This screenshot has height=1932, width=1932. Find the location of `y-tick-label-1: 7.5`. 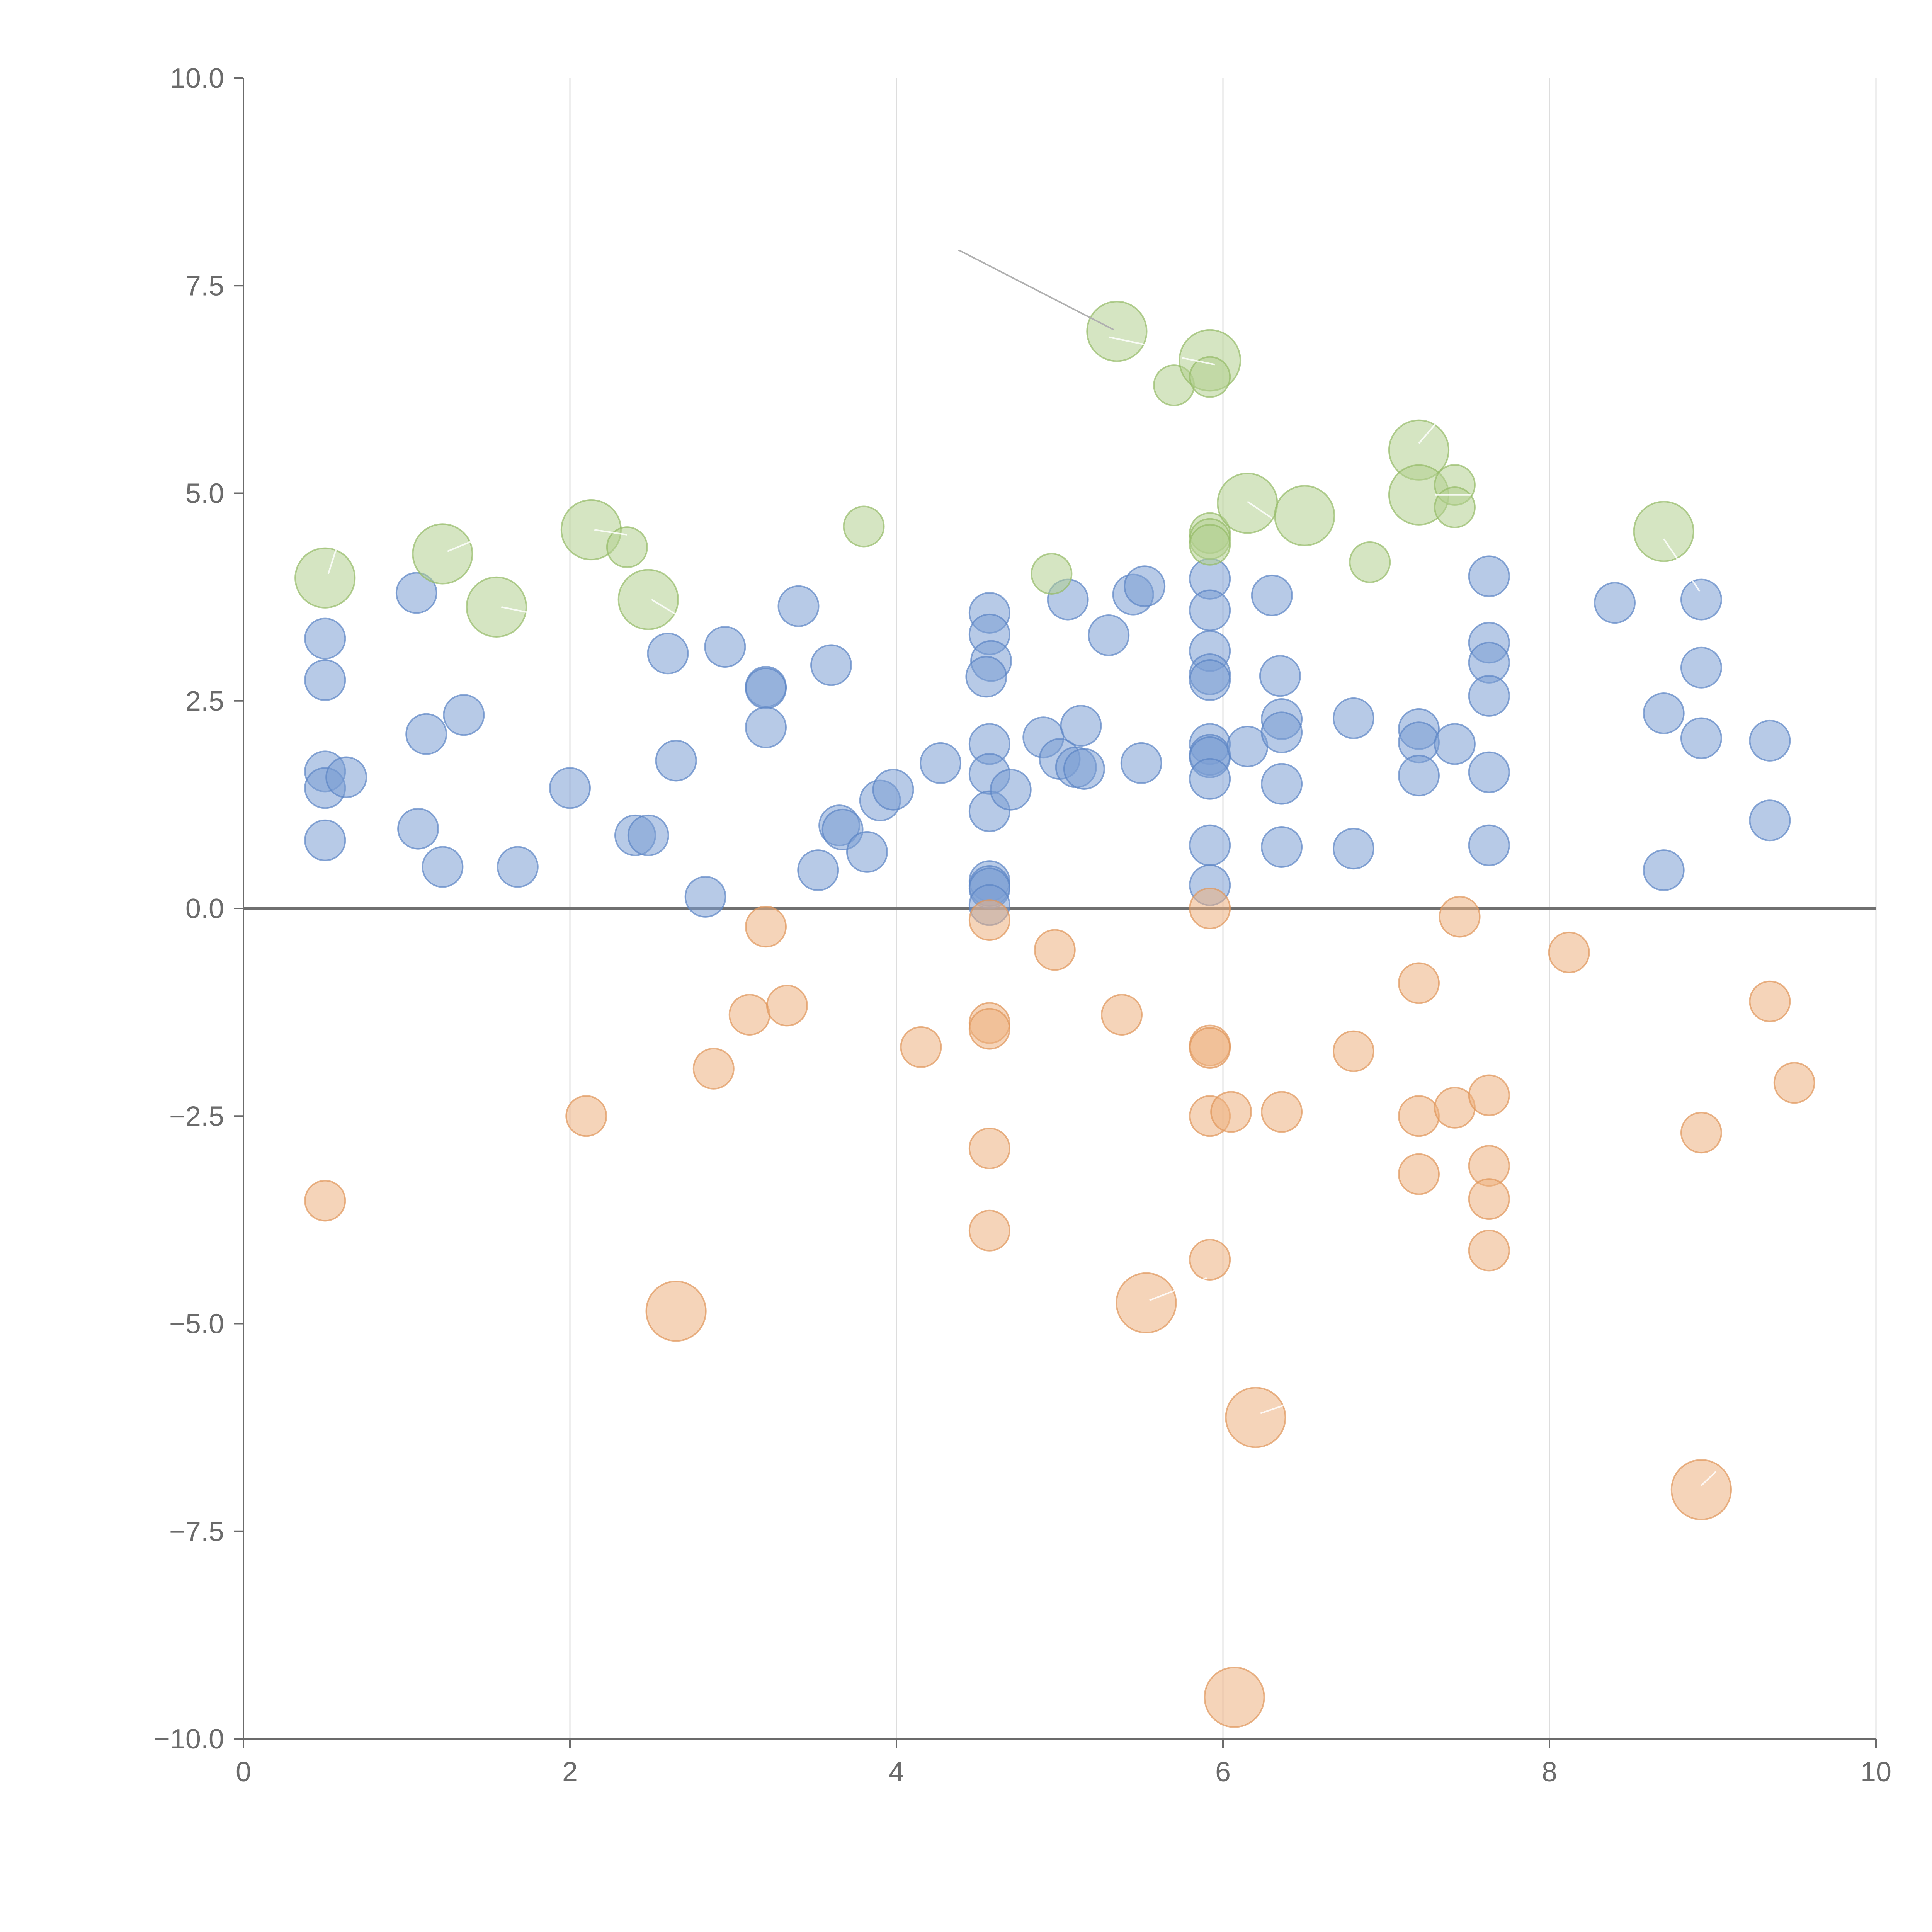

y-tick-label-1: 7.5 is located at coordinates (205, 285).